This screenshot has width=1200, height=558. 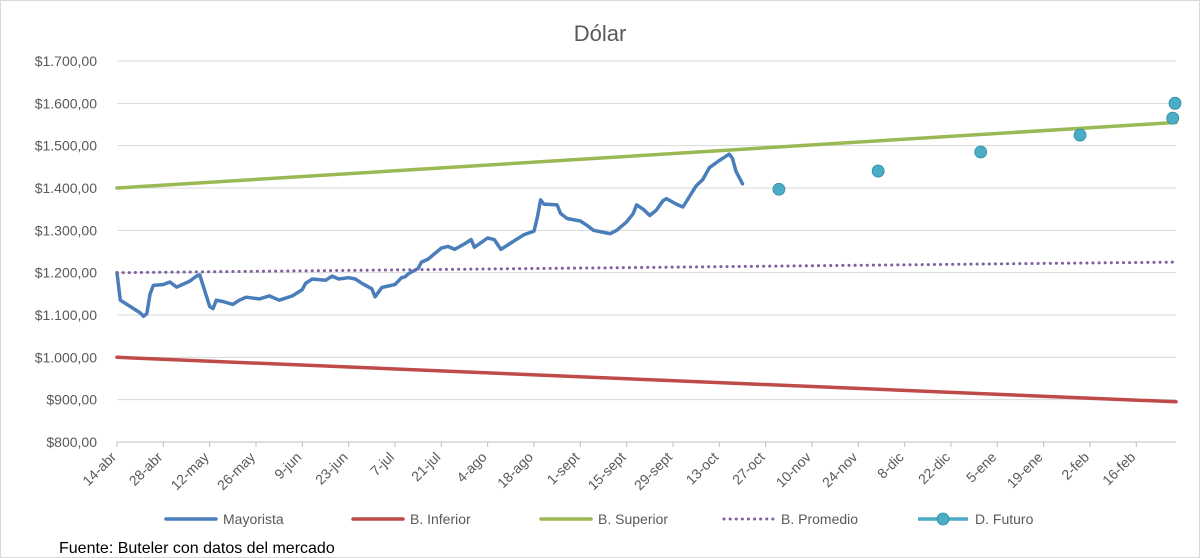 What do you see at coordinates (66, 146) in the screenshot?
I see `y-tick-label: $1.500,00` at bounding box center [66, 146].